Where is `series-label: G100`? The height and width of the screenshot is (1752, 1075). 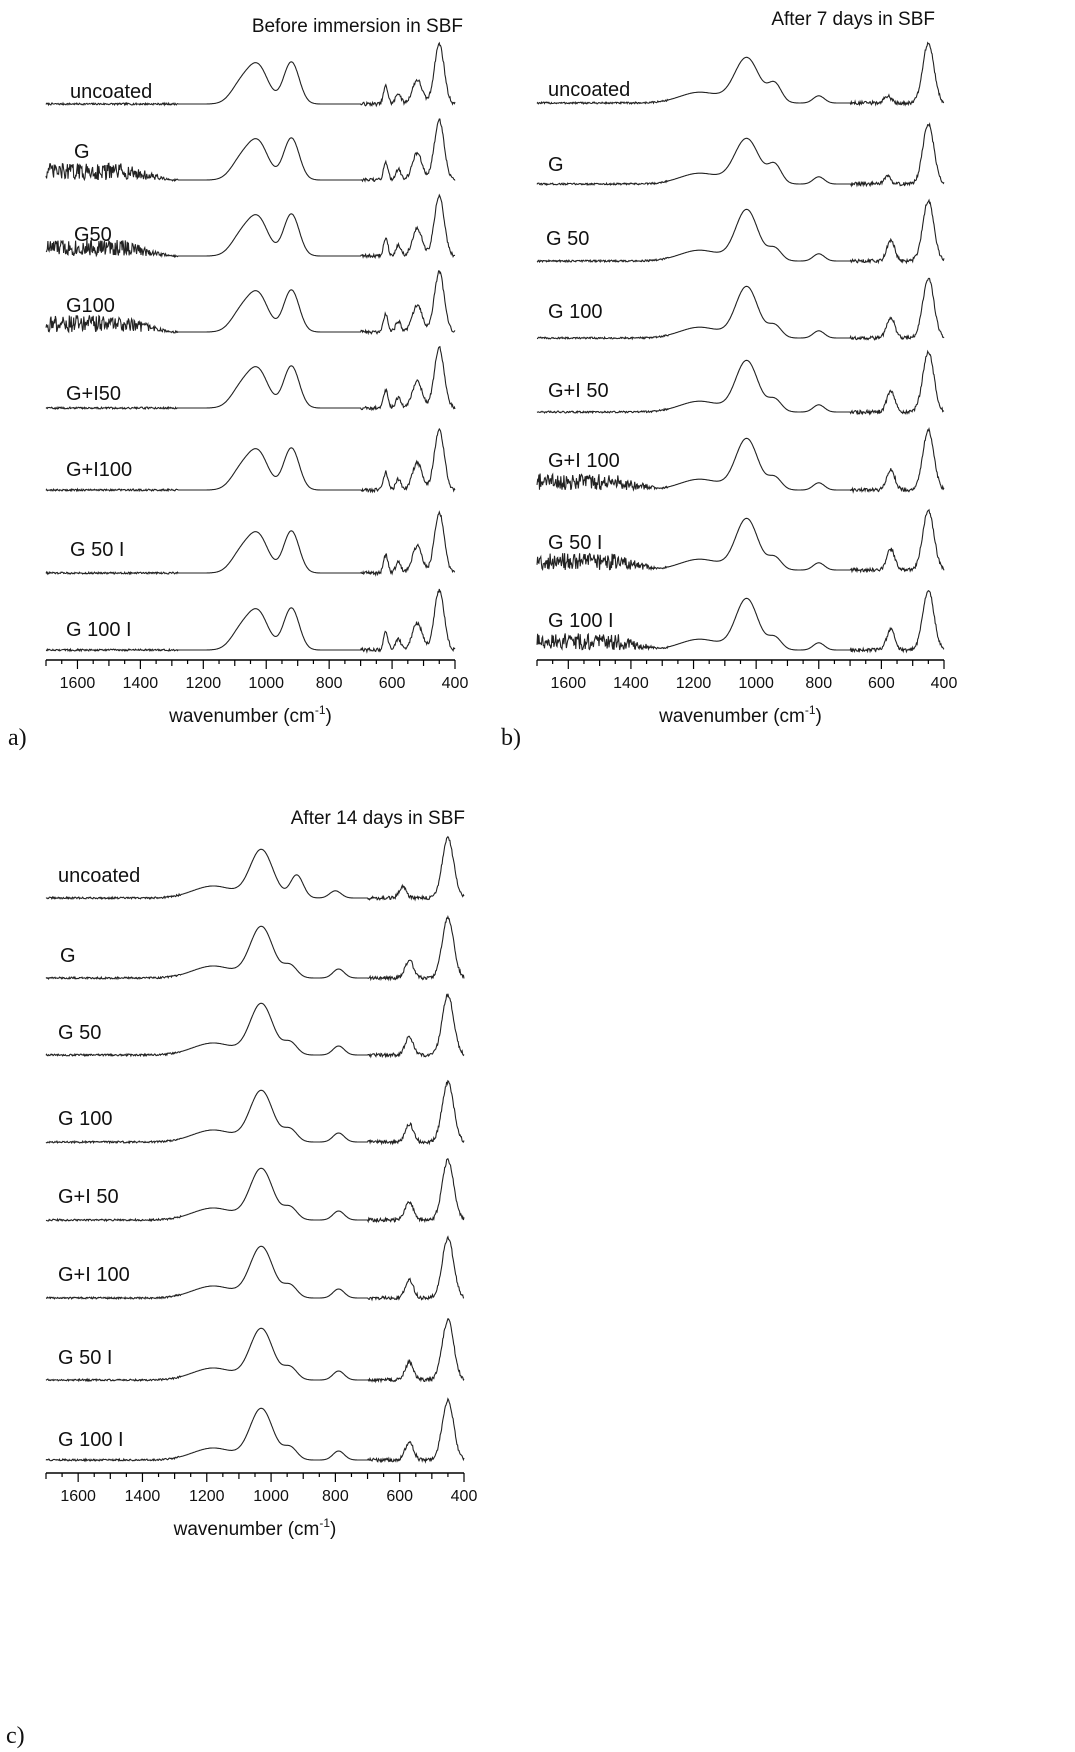
series-label: G100 is located at coordinates (90, 306).